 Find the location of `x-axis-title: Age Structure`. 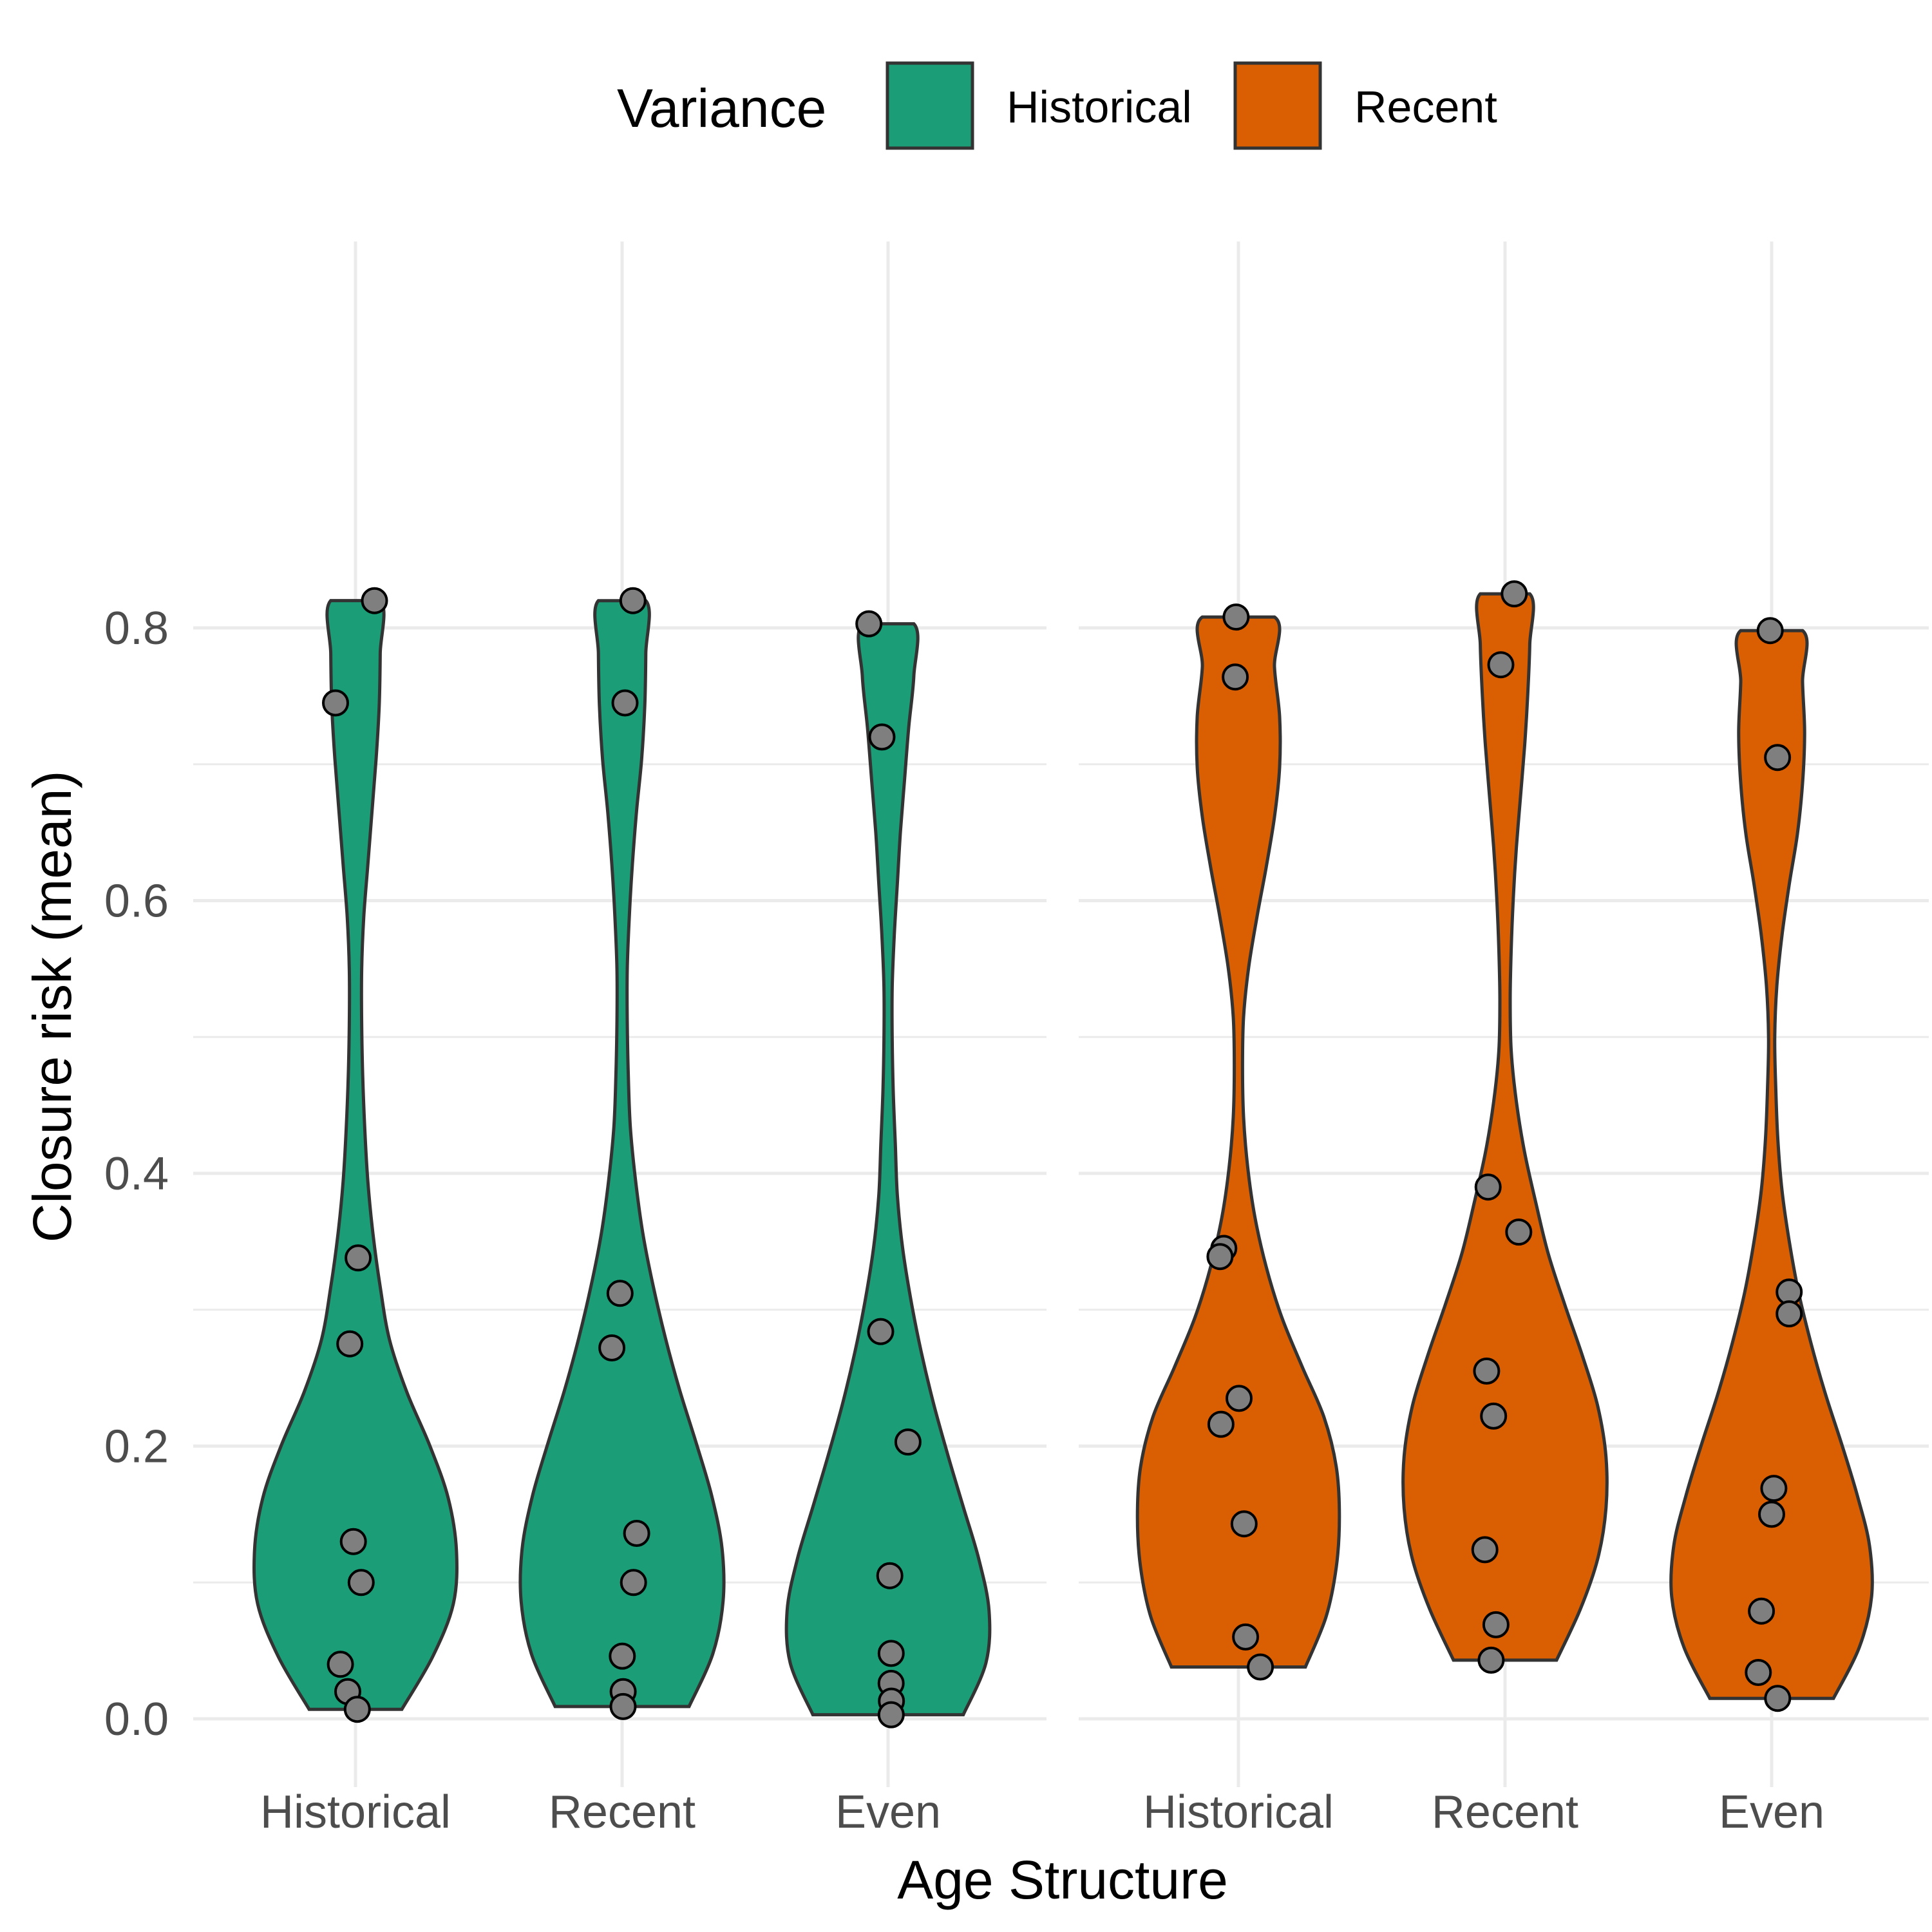

x-axis-title: Age Structure is located at coordinates (1062, 1880).